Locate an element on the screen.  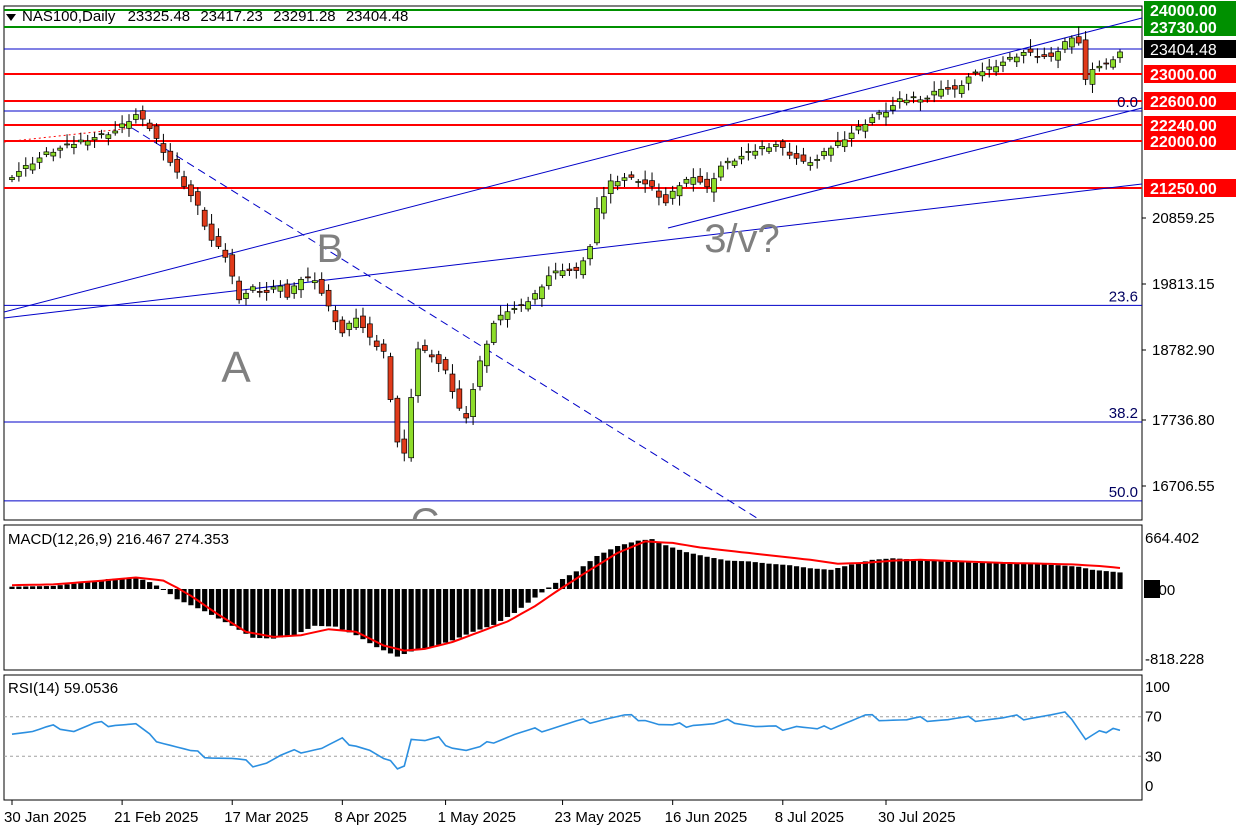
wave-label-C: C is located at coordinates (425, 523).